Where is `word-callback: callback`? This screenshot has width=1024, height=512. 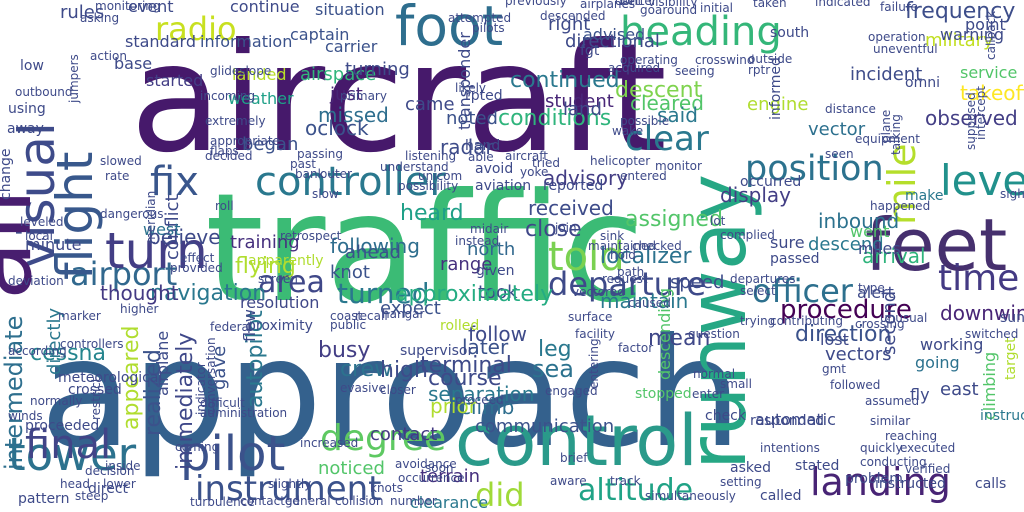
word-callback: callback is located at coordinates (991, 35).